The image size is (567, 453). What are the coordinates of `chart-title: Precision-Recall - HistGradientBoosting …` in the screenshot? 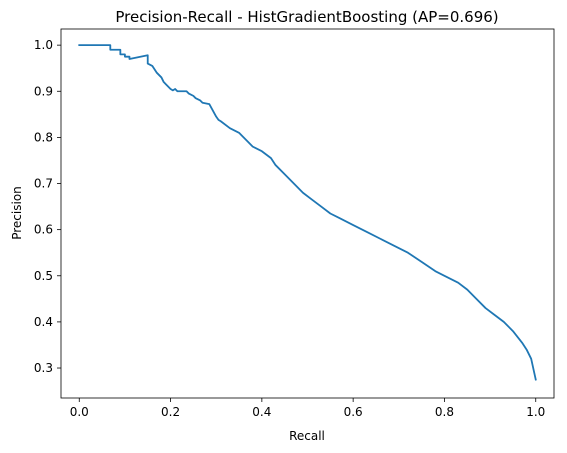 It's located at (306, 17).